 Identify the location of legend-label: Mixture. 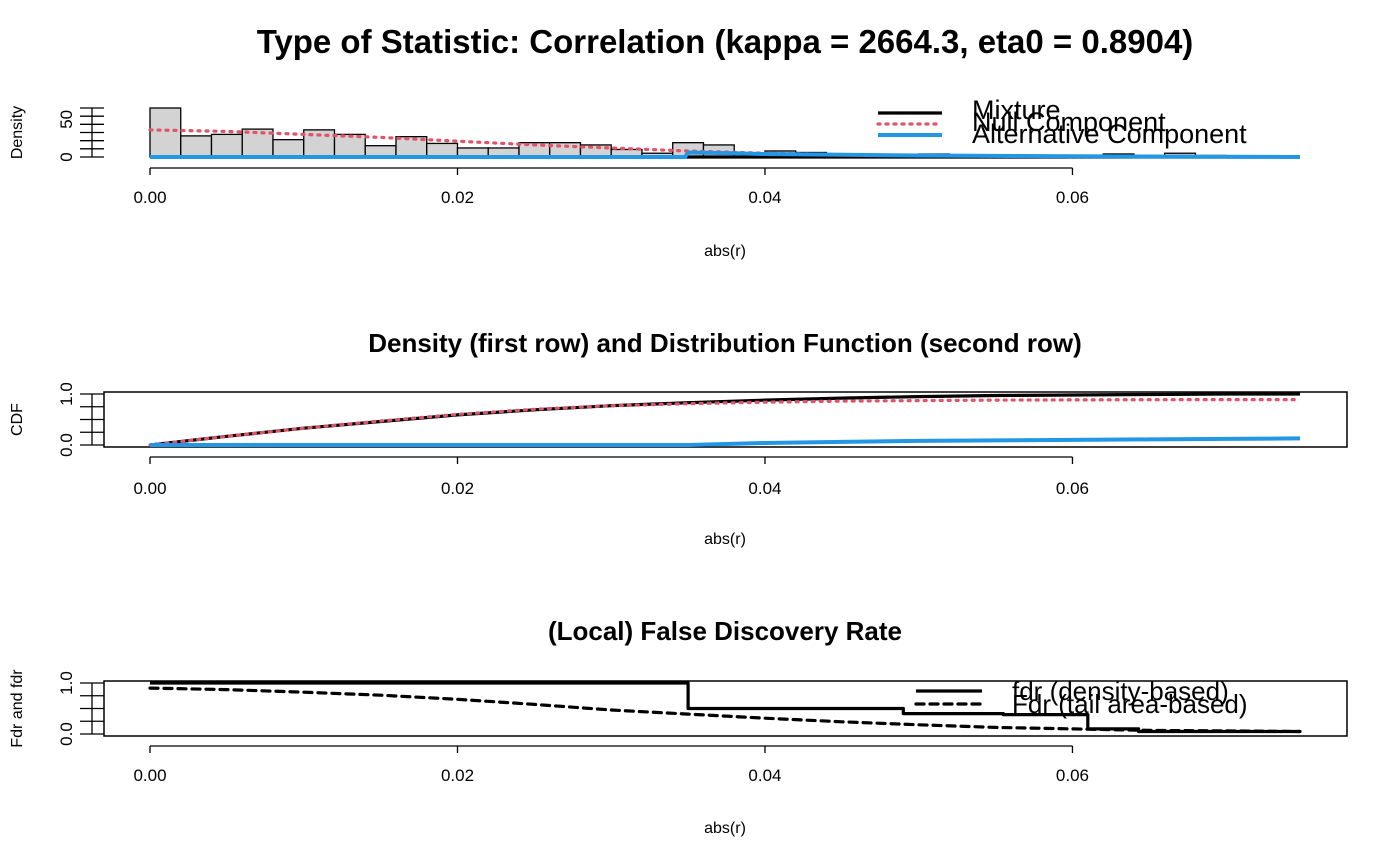
(1016, 110).